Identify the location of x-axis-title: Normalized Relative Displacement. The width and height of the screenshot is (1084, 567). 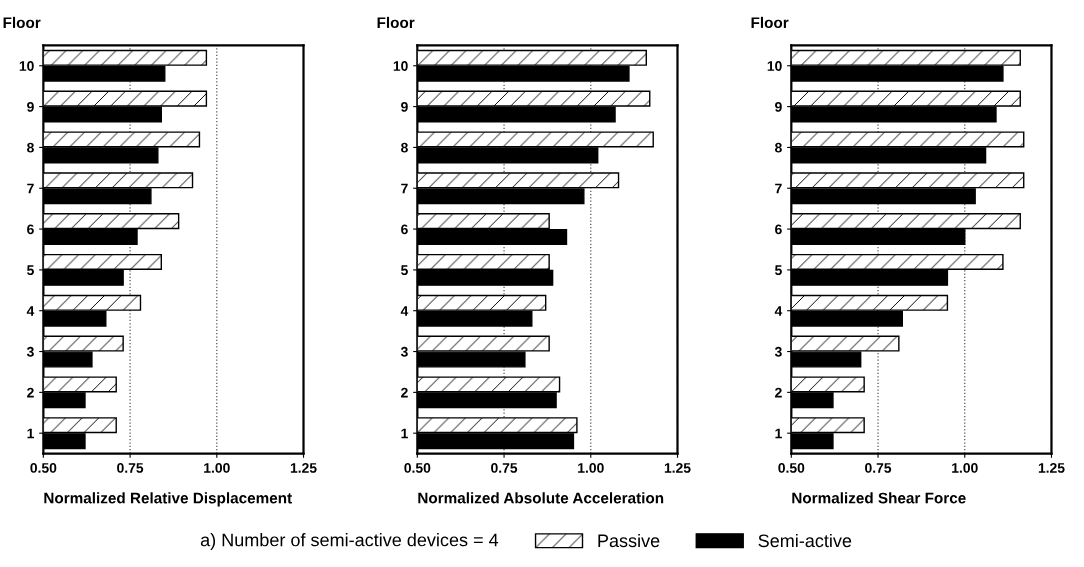
(168, 499).